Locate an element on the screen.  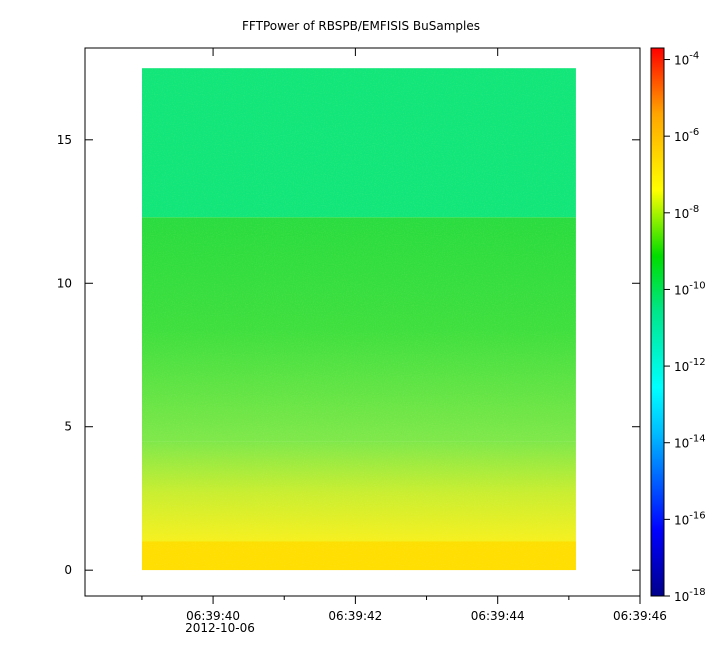
chart-title: FFTPower of RBSPB/EMFISIS BuSamples is located at coordinates (361, 26).